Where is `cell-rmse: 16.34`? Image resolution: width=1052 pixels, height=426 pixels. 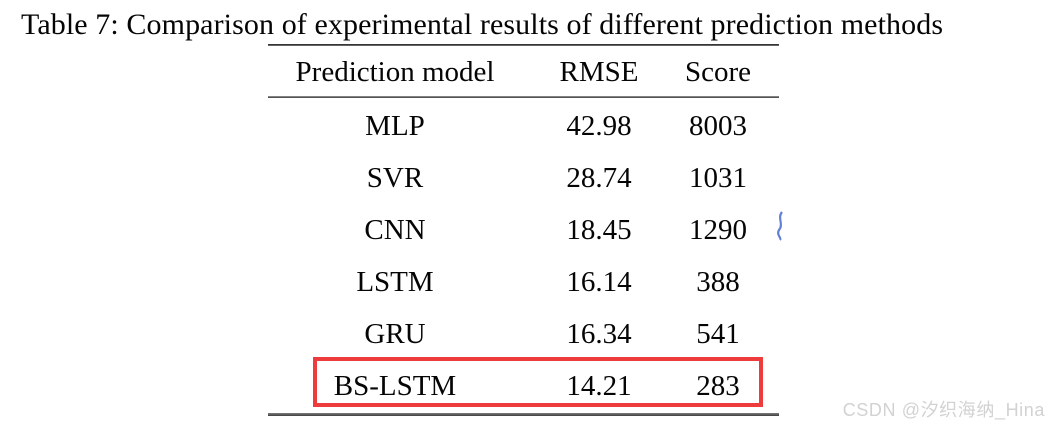
cell-rmse: 16.34 is located at coordinates (599, 334).